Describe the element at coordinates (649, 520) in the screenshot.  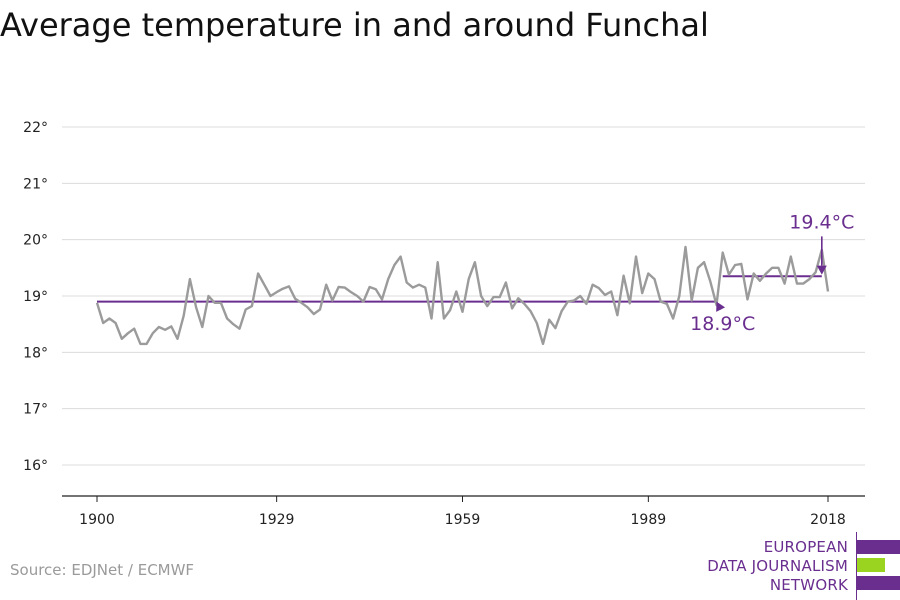
I see `x-tick-label-1989: 1989` at that location.